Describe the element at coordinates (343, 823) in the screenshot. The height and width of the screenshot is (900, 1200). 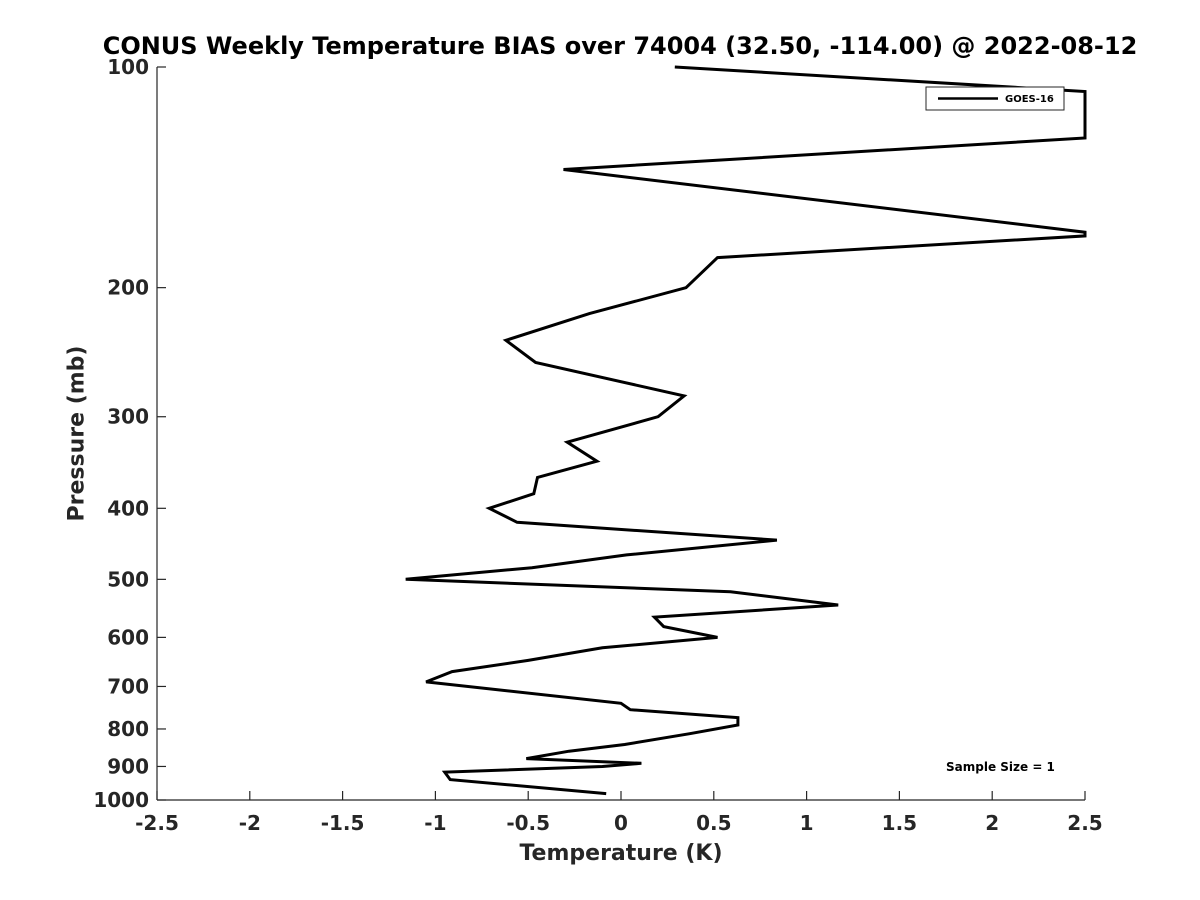
I see `x-tick-label: -1.5` at that location.